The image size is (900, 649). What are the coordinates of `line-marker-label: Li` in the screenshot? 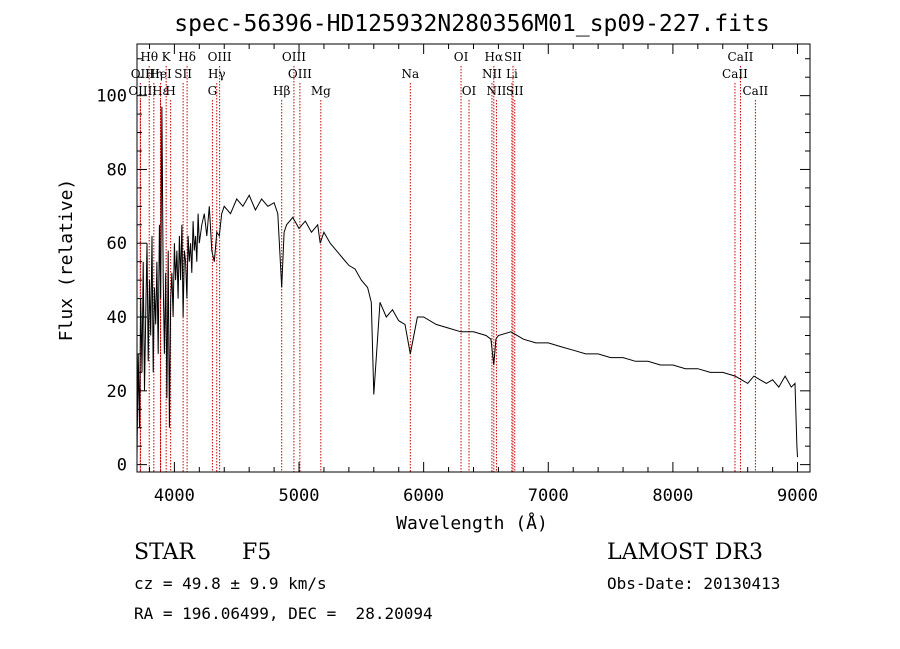 It's located at (512, 74).